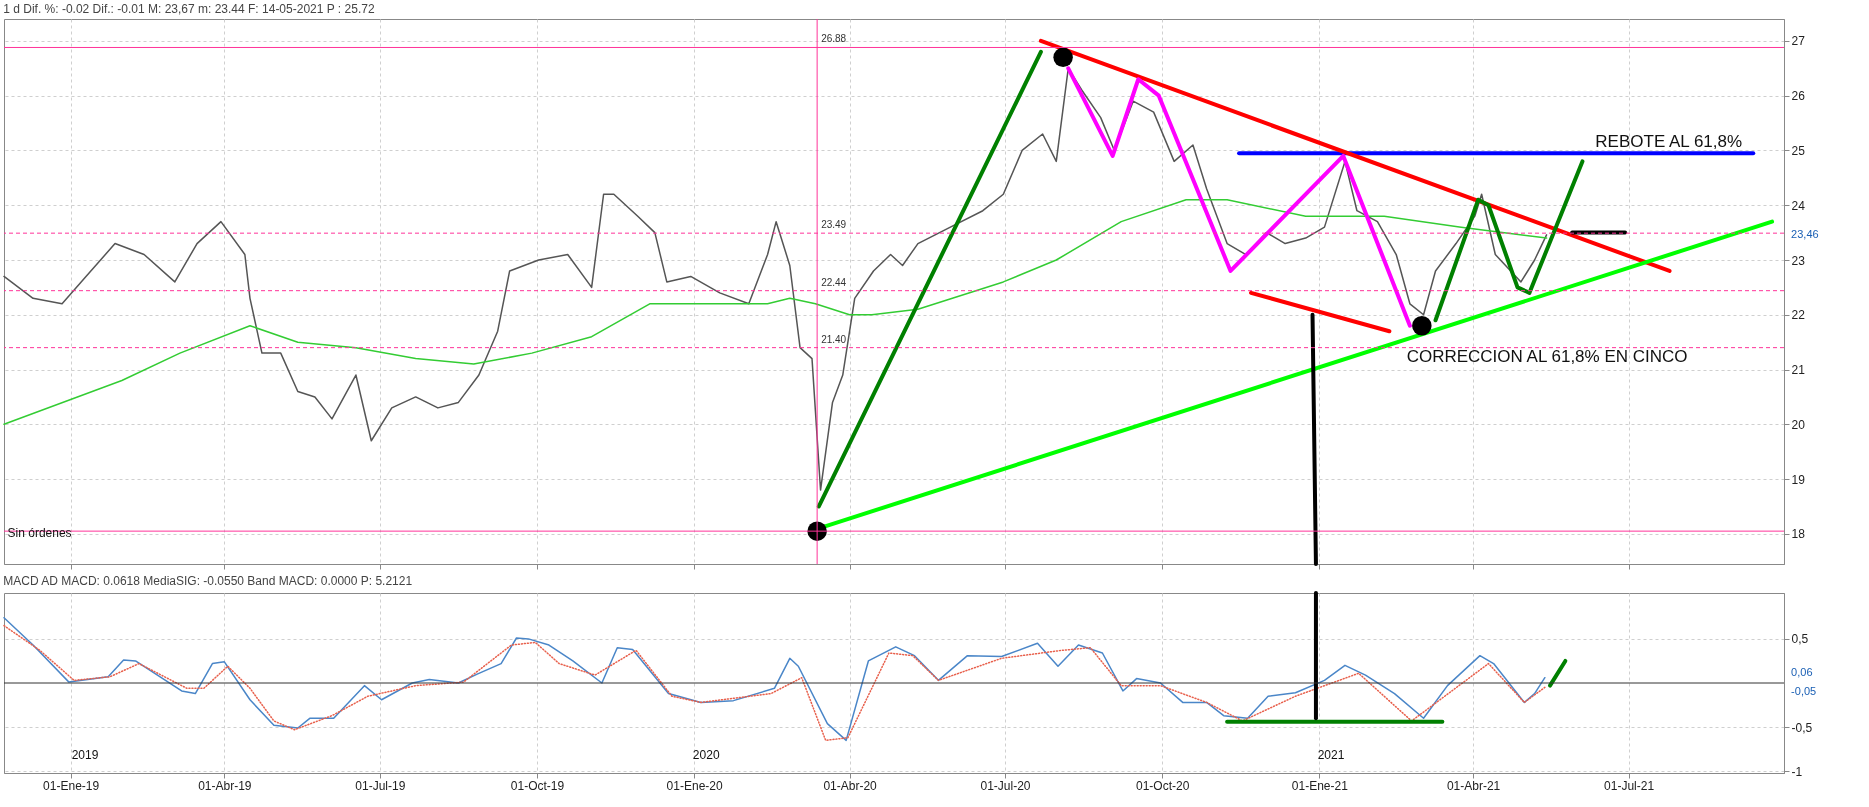 This screenshot has height=807, width=1869. Describe the element at coordinates (537, 785) in the screenshot. I see `x-tick-label: 01-Oct-19` at that location.